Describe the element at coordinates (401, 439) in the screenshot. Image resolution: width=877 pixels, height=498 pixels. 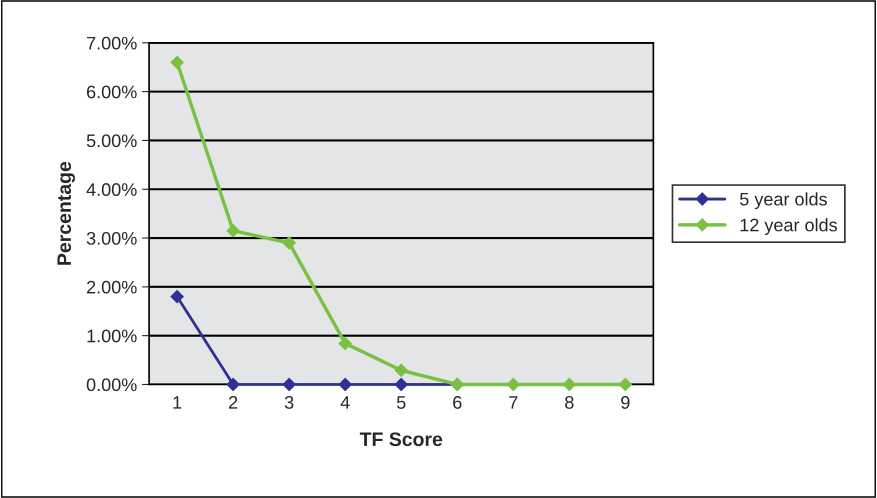
I see `x-axis-title: TF Score` at that location.